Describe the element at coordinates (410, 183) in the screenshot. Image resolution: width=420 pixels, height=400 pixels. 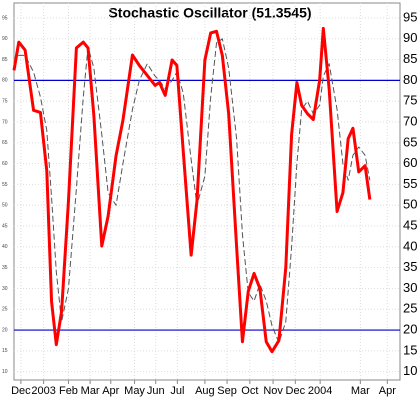
I see `y-tick-label: 55` at that location.